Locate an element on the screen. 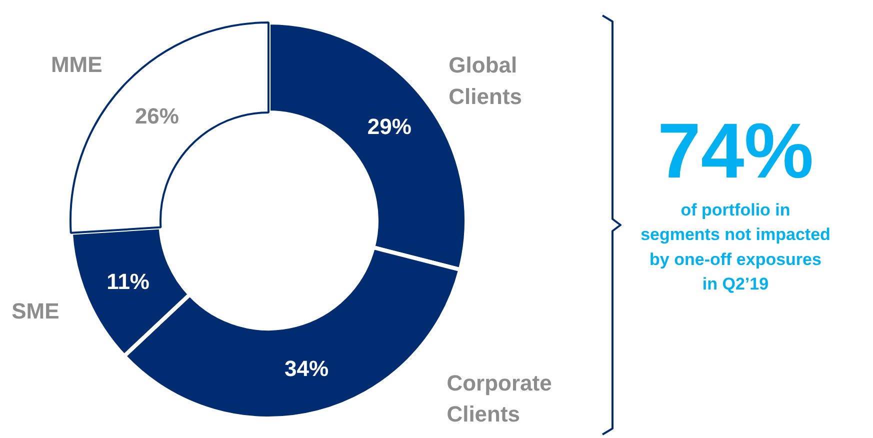  slice-label: Corporate Clients is located at coordinates (499, 398).